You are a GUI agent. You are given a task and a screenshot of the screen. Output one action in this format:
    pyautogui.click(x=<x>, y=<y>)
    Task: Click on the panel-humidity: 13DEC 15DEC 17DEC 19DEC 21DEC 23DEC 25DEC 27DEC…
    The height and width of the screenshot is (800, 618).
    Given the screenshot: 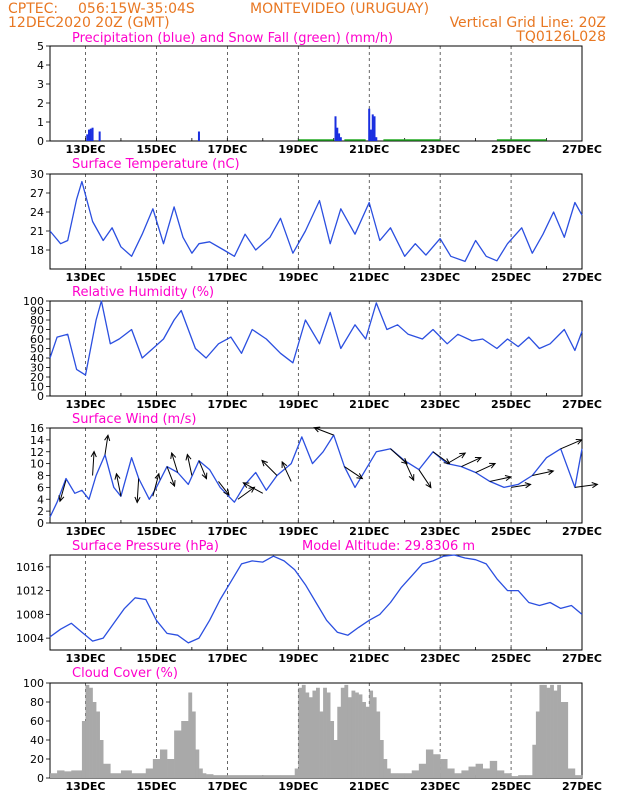 What is the action you would take?
    pyautogui.click(x=312, y=353)
    